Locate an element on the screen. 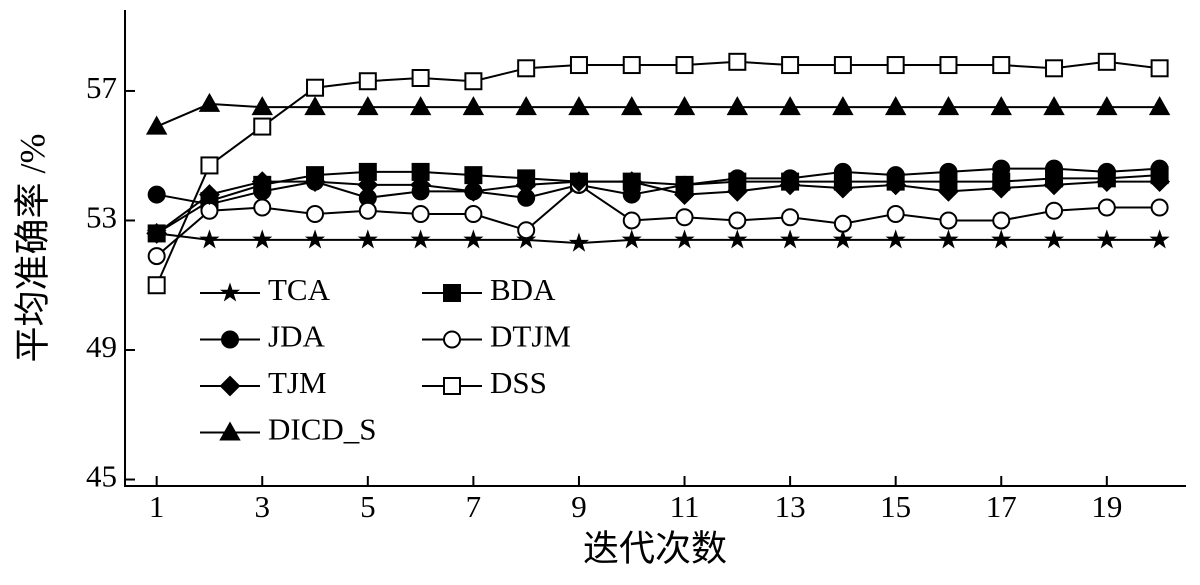 Image resolution: width=1200 pixels, height=585 pixels. y-tick-label: 45 is located at coordinates (101, 476).